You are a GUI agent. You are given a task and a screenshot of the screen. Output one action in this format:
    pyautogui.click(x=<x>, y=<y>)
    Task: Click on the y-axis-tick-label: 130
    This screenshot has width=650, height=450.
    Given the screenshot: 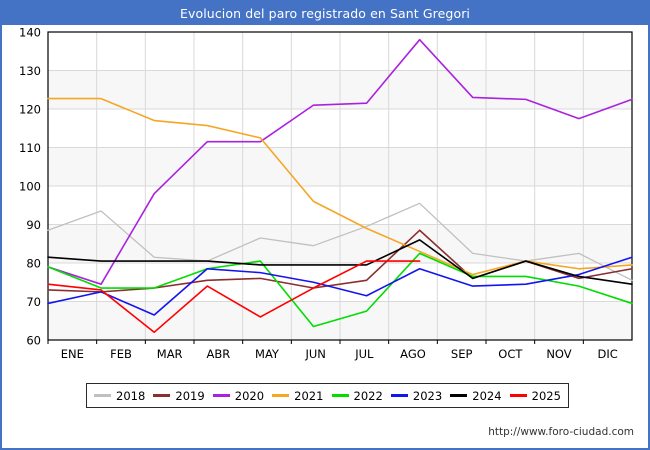 What is the action you would take?
    pyautogui.click(x=30, y=71)
    